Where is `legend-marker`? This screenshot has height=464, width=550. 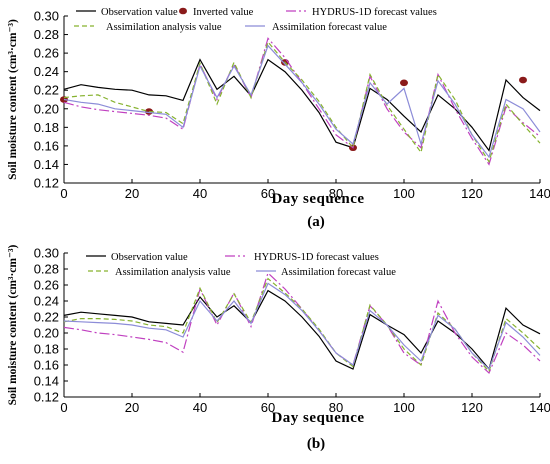 legend-marker is located at coordinates (183, 11).